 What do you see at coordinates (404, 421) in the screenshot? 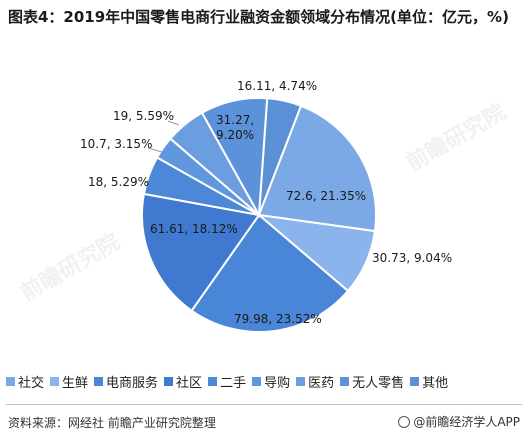
I see `brand-logo-icon` at bounding box center [404, 421].